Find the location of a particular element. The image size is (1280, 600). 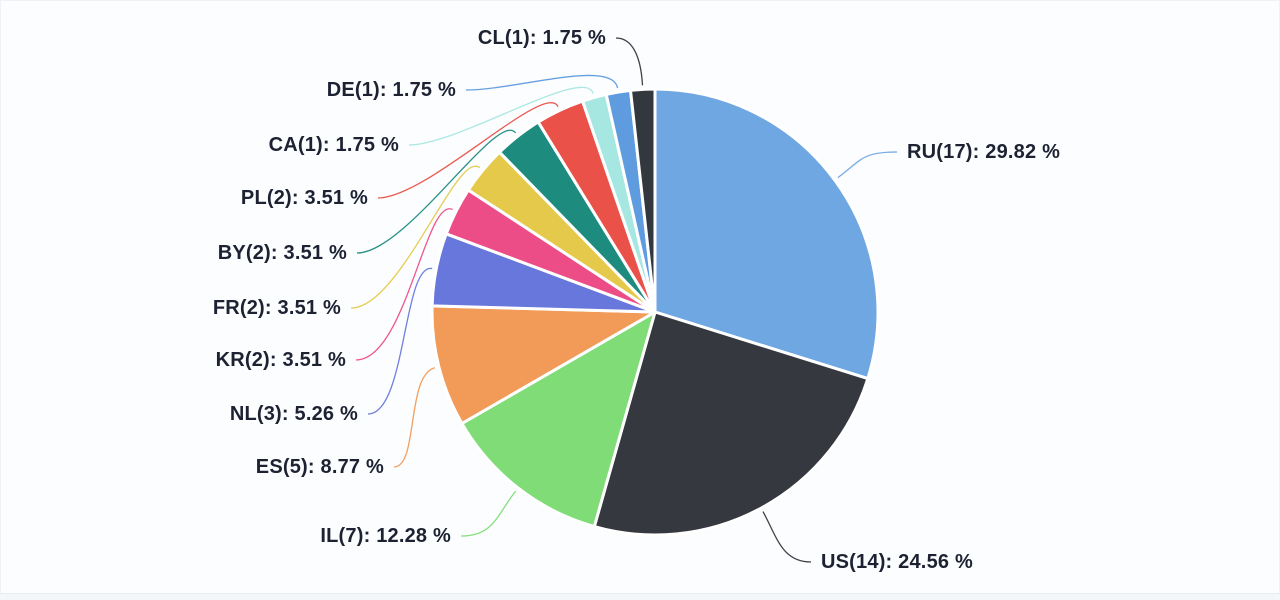

slice-label-by: BY(2): 3.51 % is located at coordinates (282, 253).